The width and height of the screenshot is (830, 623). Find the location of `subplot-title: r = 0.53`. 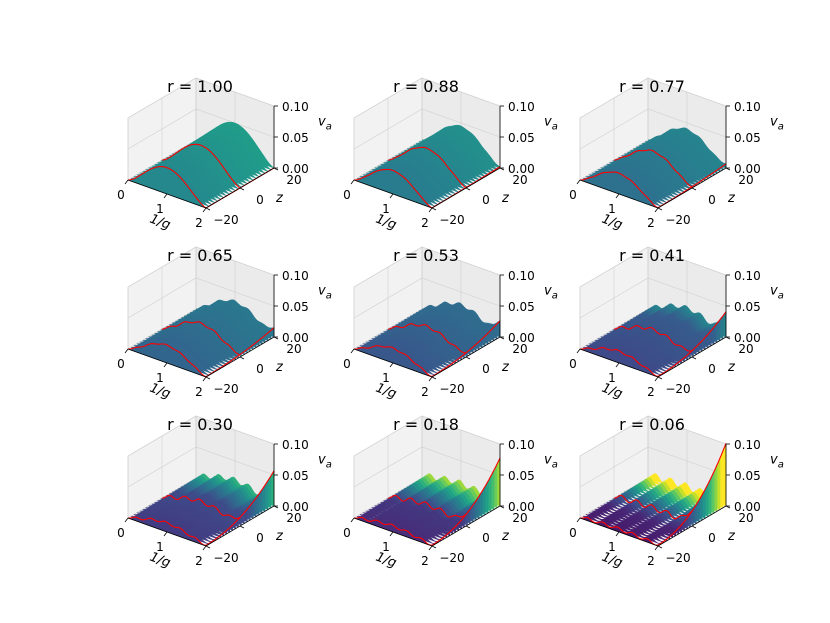

subplot-title: r = 0.53 is located at coordinates (426, 255).